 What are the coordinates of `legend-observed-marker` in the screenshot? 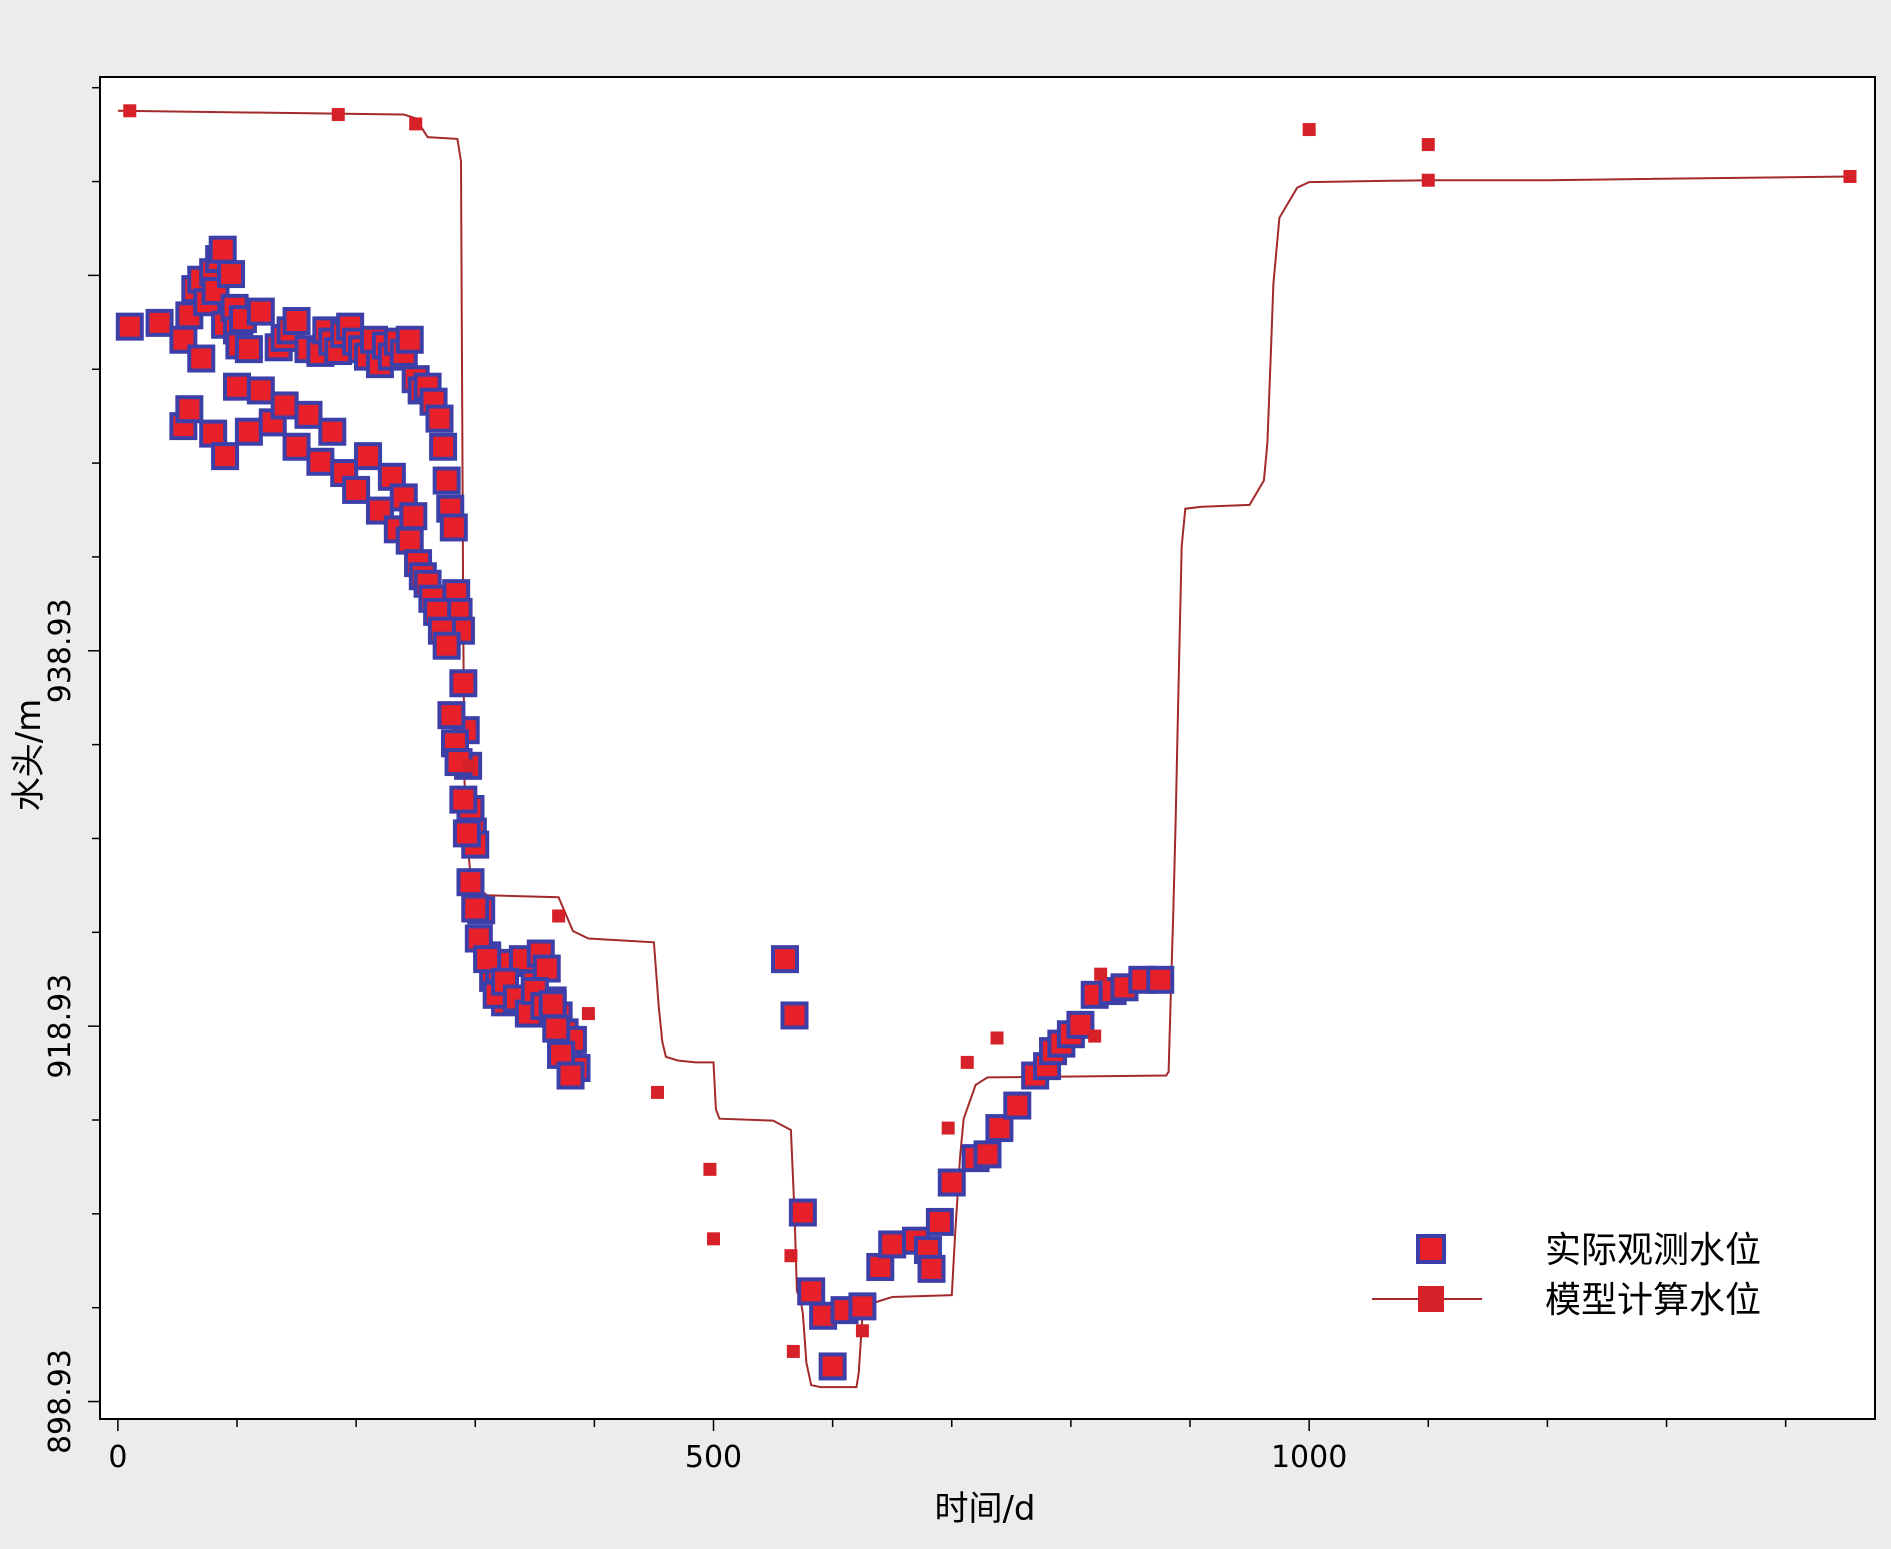 It's located at (1431, 1249).